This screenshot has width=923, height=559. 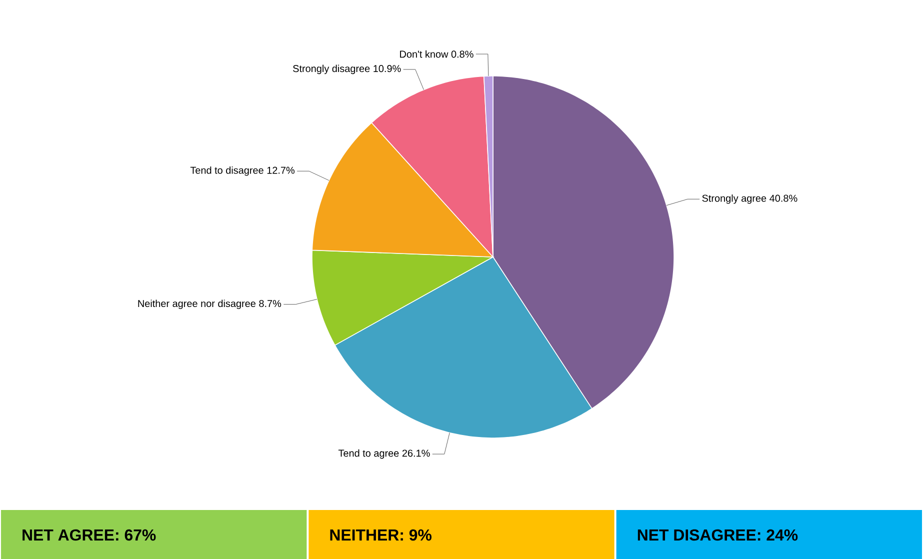 What do you see at coordinates (368, 454) in the screenshot?
I see `slice-label: Tend to agree` at bounding box center [368, 454].